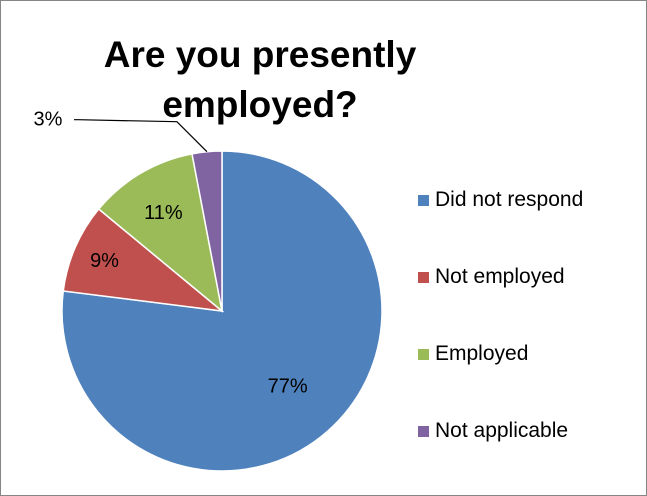  Describe the element at coordinates (260, 104) in the screenshot. I see `chart-title-line-2: employed?` at that location.